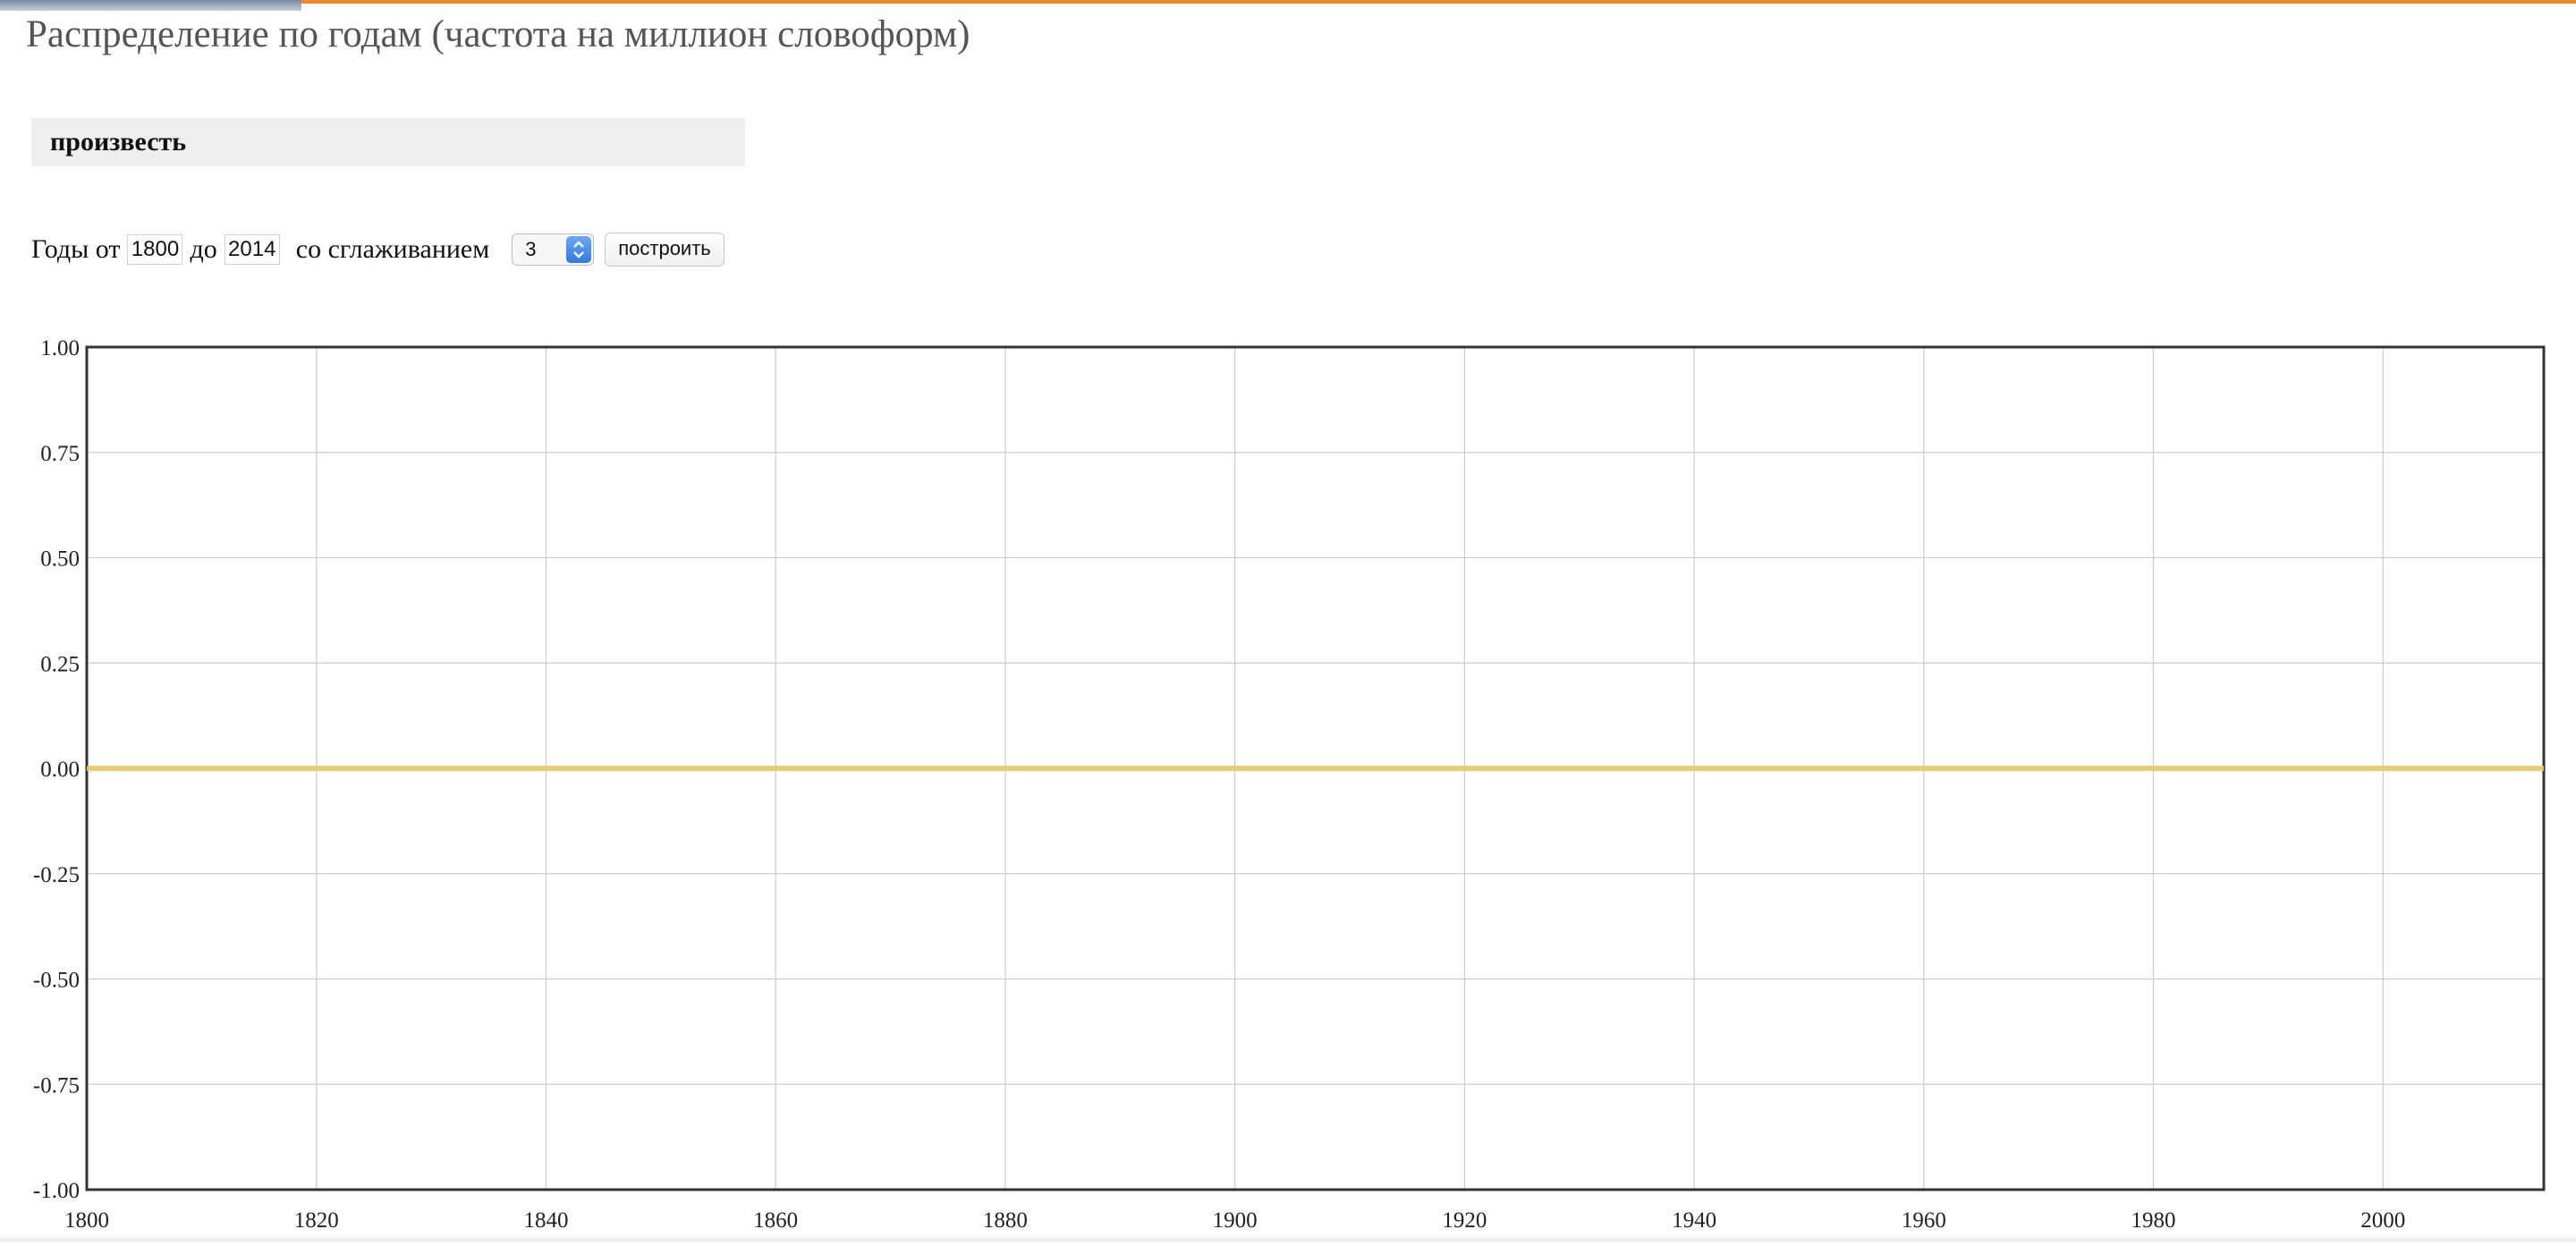 The height and width of the screenshot is (1246, 2576). Describe the element at coordinates (150, 5) in the screenshot. I see `header-tab-strip` at that location.